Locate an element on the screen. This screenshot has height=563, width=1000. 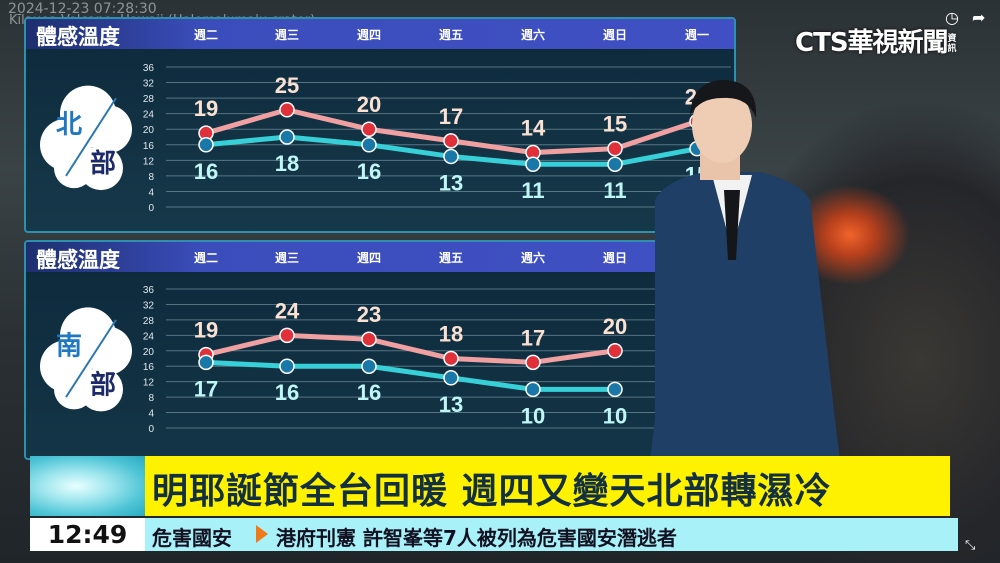
y-tick-label: 20 is located at coordinates (149, 352).